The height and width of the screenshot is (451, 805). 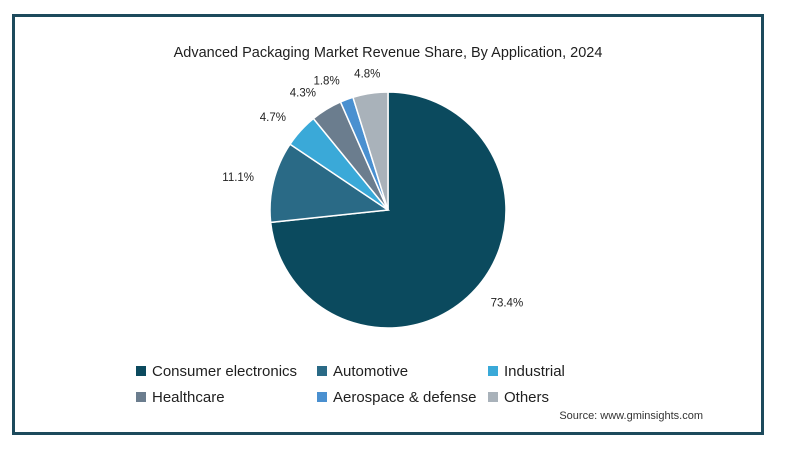 I want to click on data-label-others: 4.8%, so click(x=367, y=75).